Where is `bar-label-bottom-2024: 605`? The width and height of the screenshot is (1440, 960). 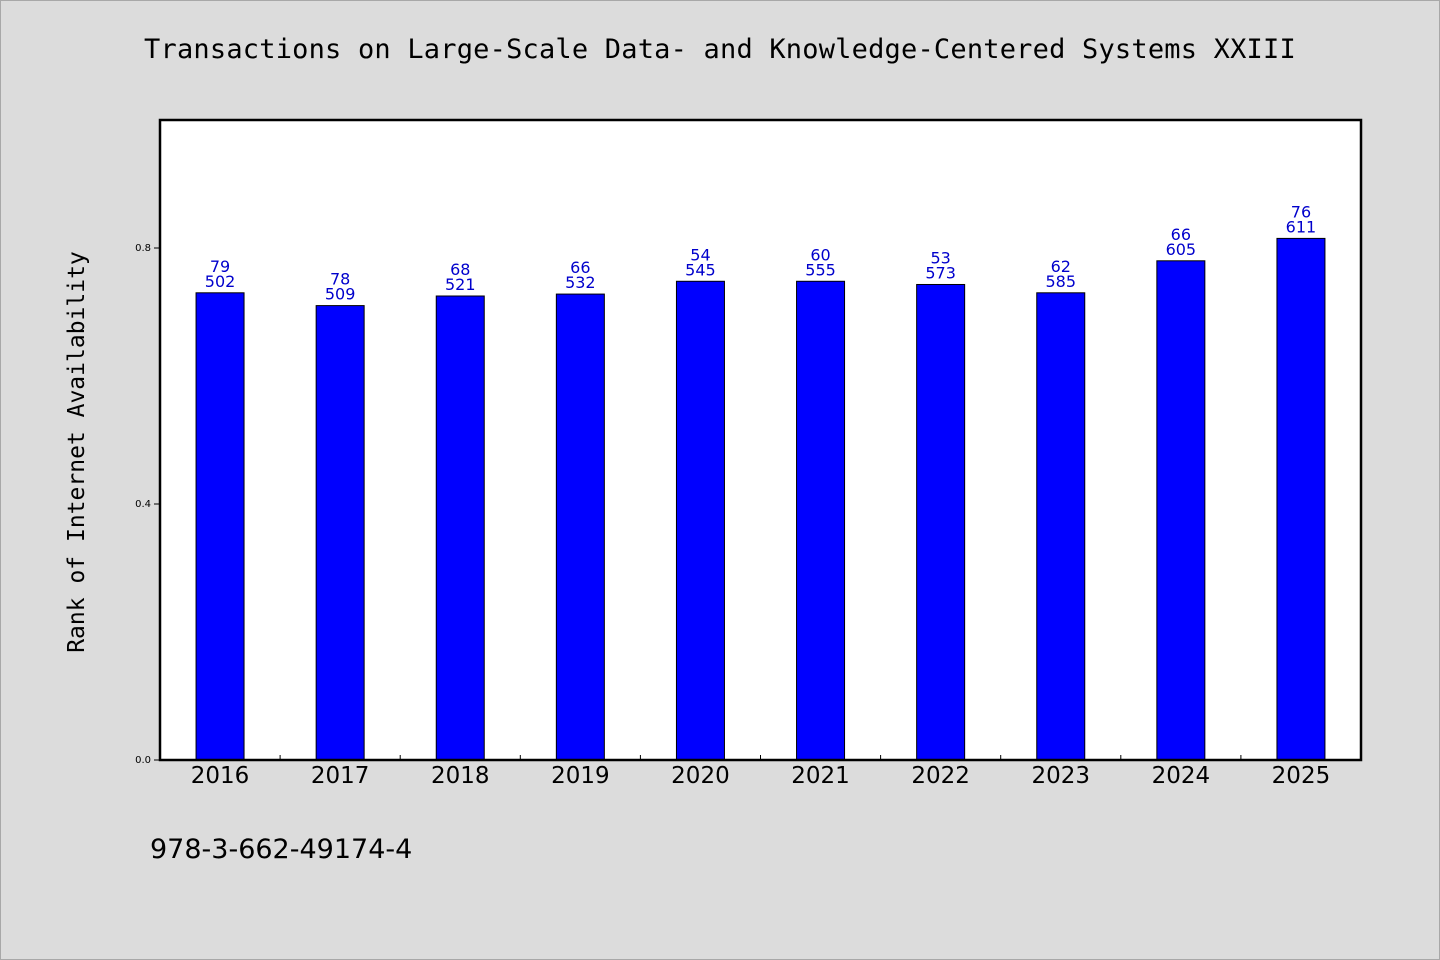 bar-label-bottom-2024: 605 is located at coordinates (1181, 249).